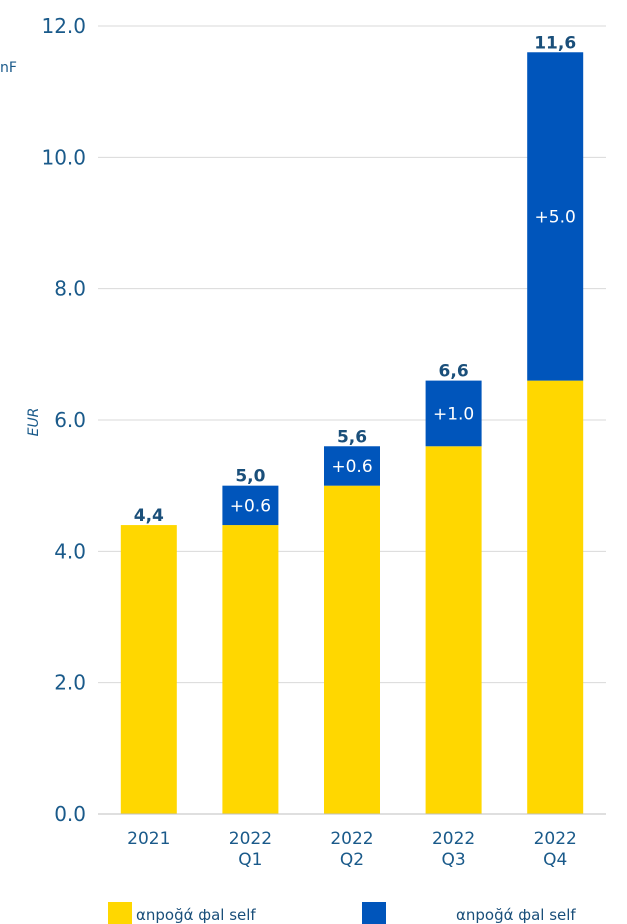 This screenshot has height=924, width=627. I want to click on increment-label: +1.0, so click(453, 414).